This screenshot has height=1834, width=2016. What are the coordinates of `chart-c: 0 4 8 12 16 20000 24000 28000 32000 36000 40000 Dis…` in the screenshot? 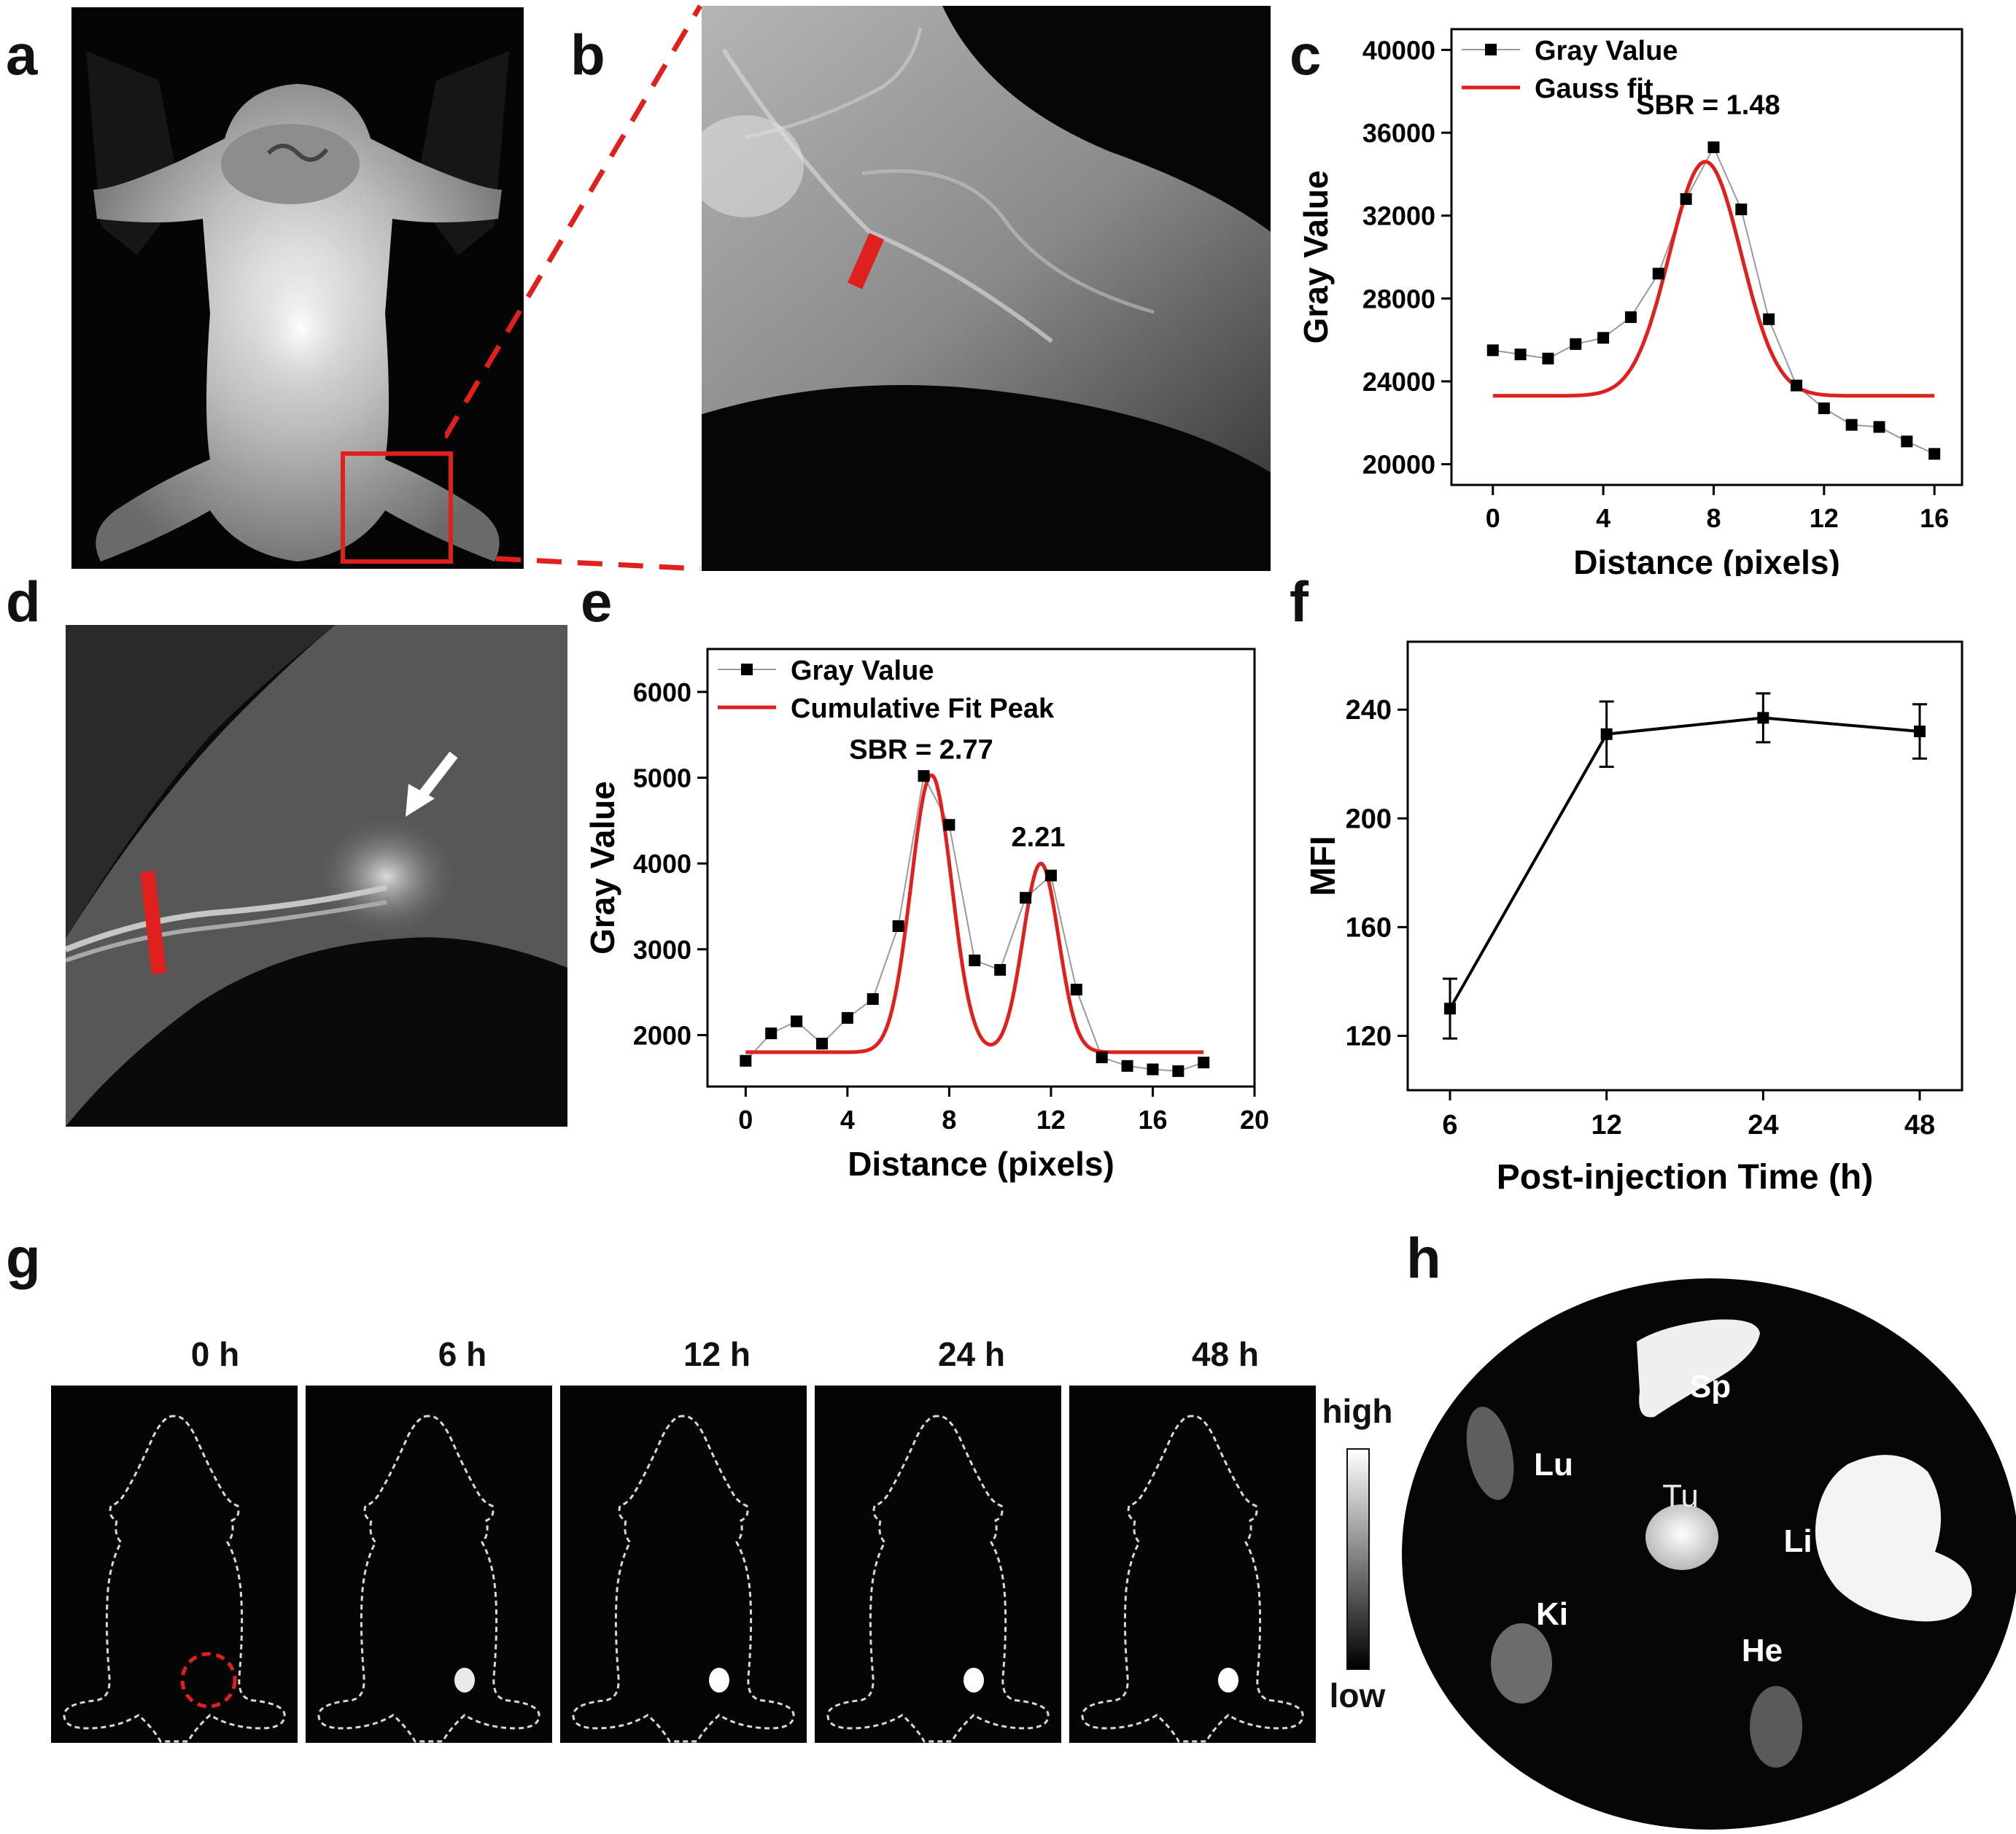 It's located at (1630, 302).